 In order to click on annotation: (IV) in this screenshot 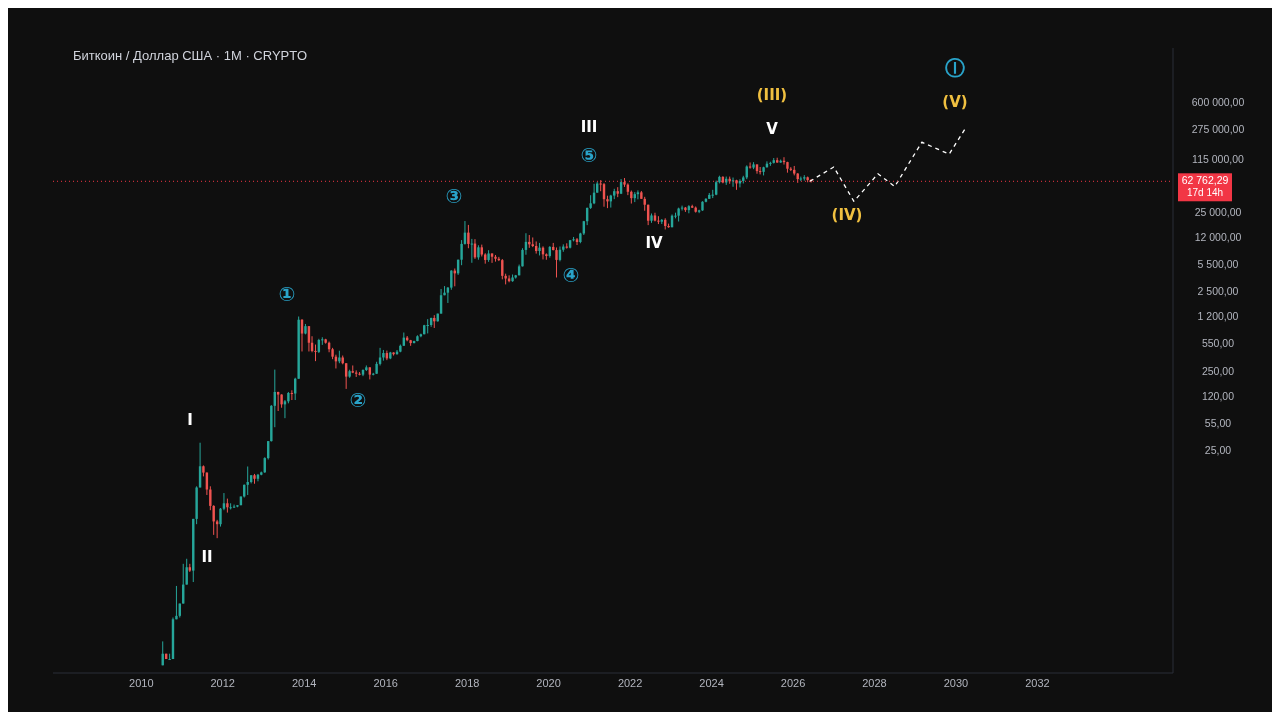, I will do `click(847, 214)`.